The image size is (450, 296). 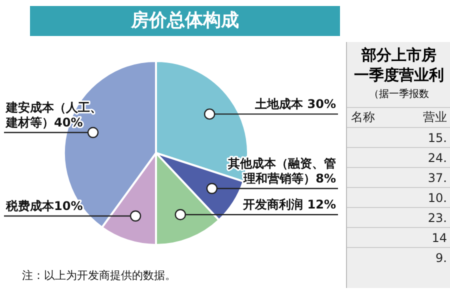 I want to click on text: 注：以上为开发商提供的数据。, so click(x=99, y=275).